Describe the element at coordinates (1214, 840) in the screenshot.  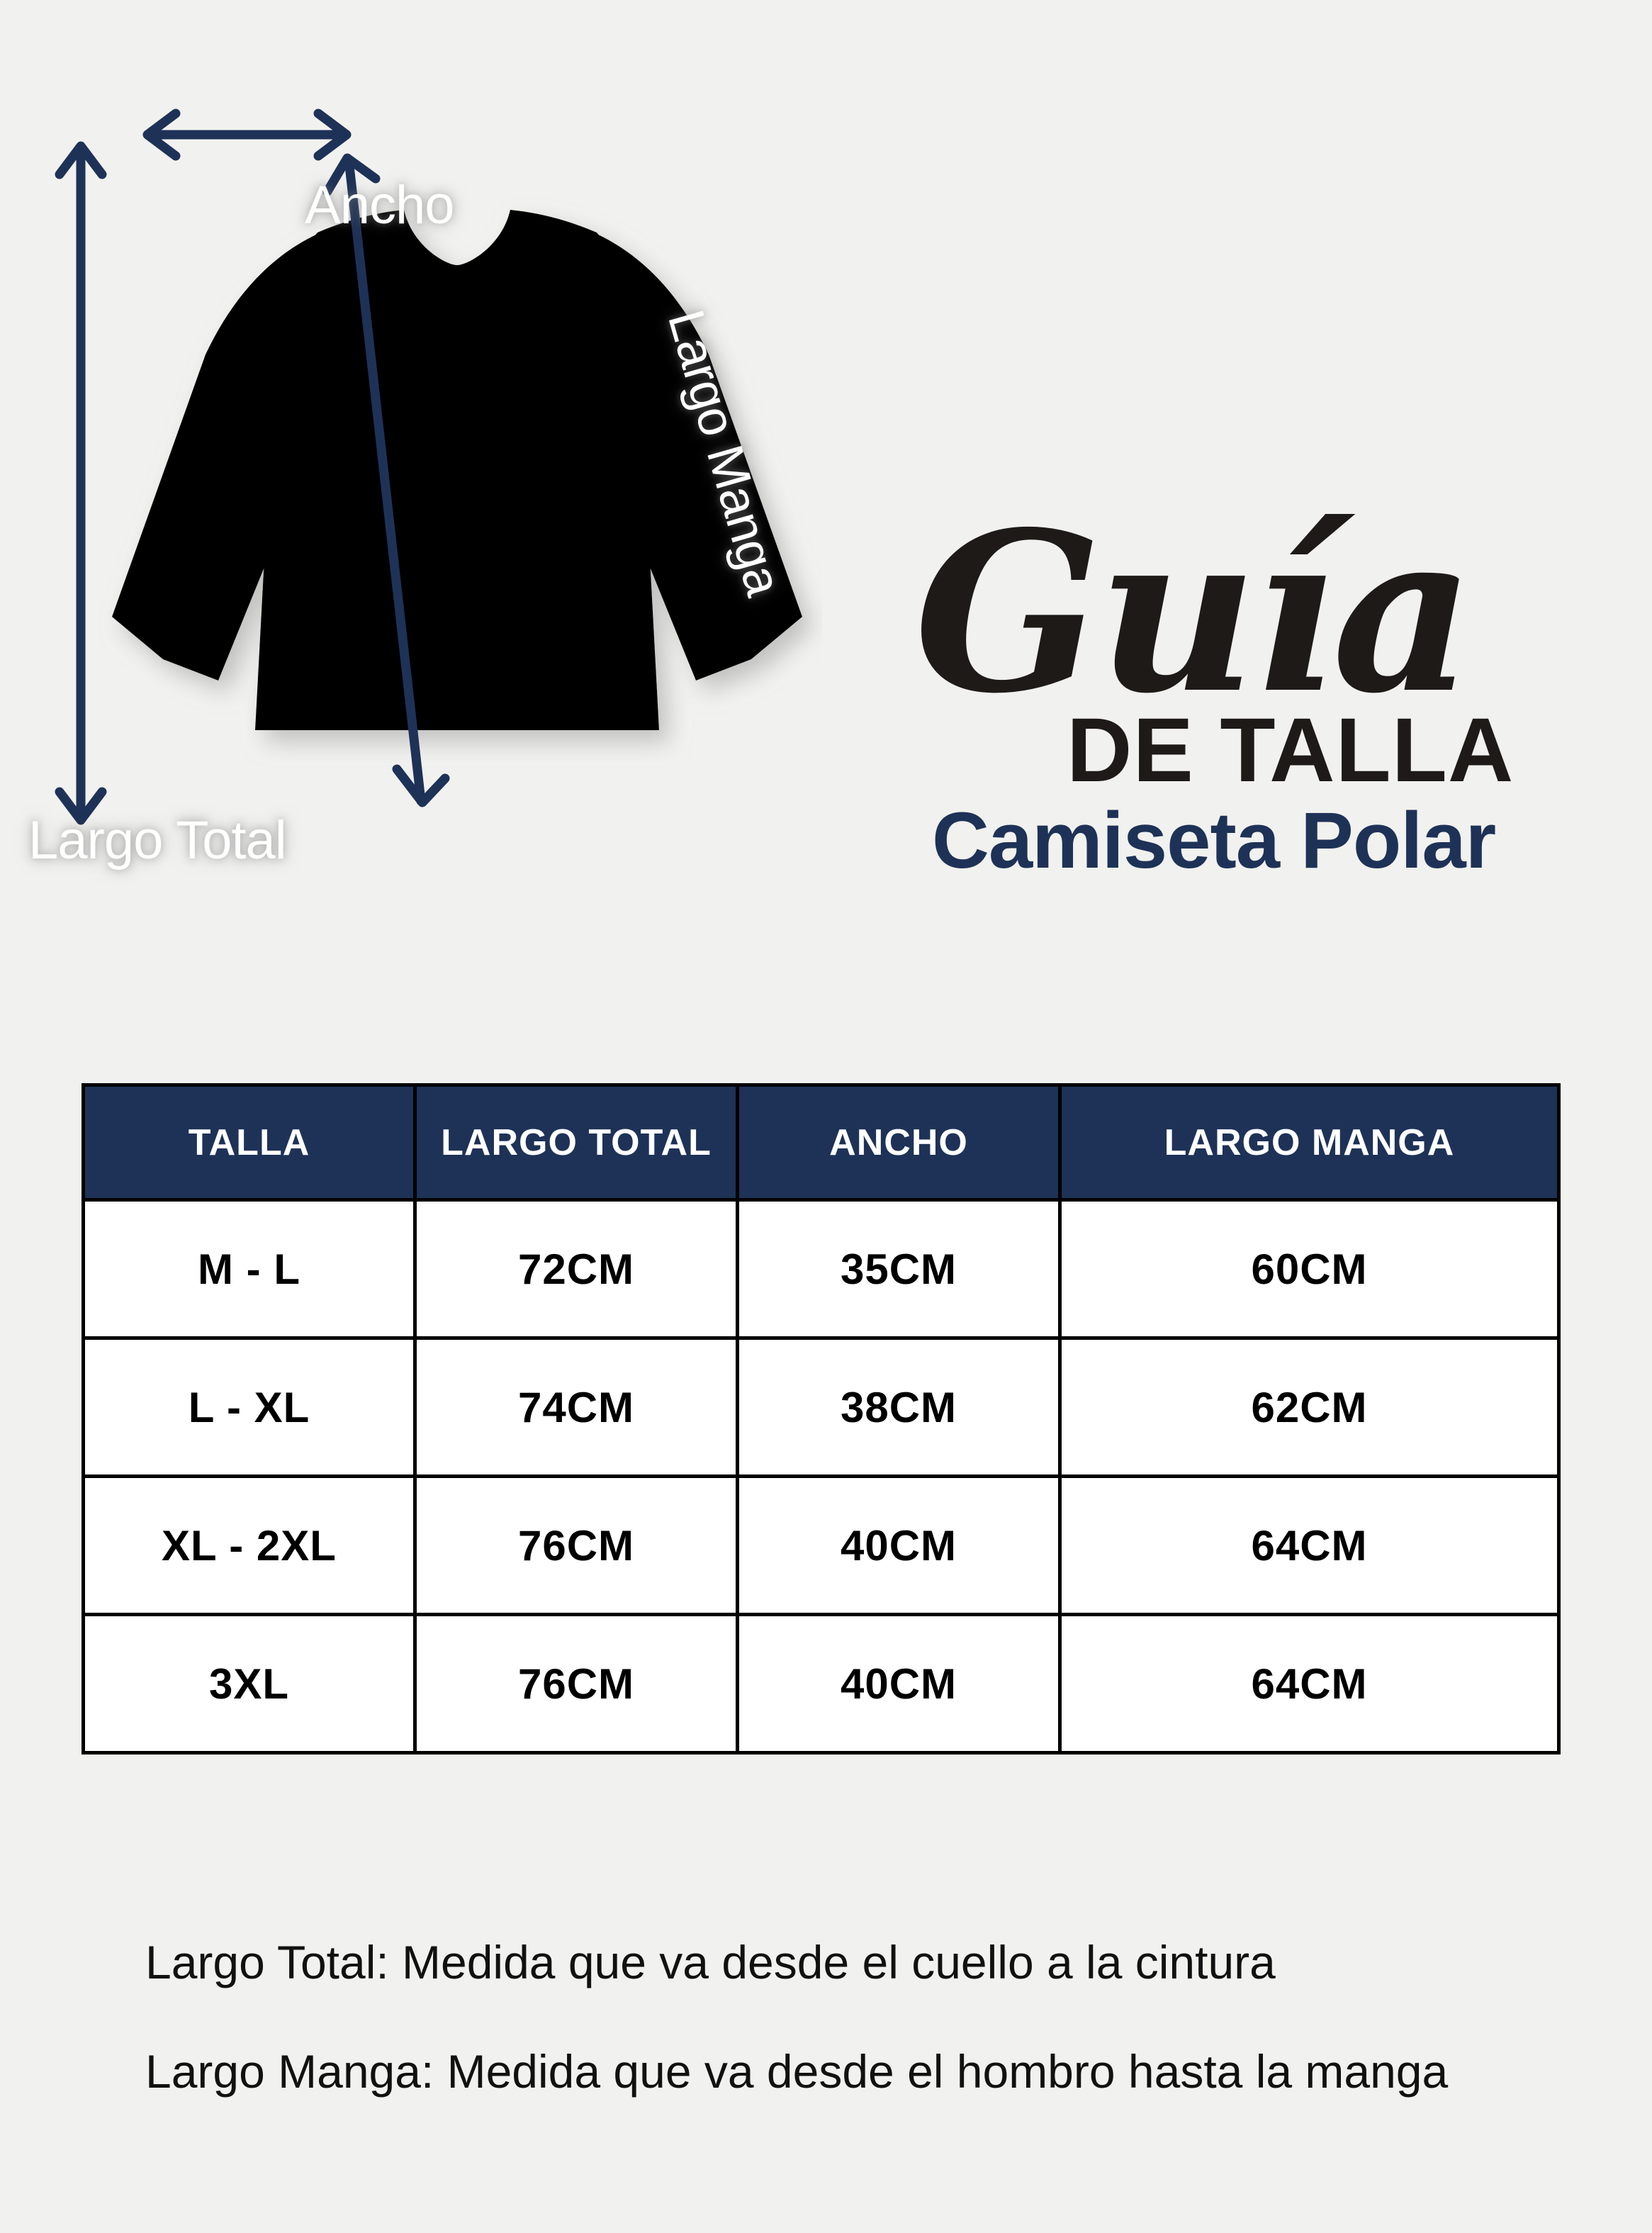
I see `product-name: Camiseta Polar` at that location.